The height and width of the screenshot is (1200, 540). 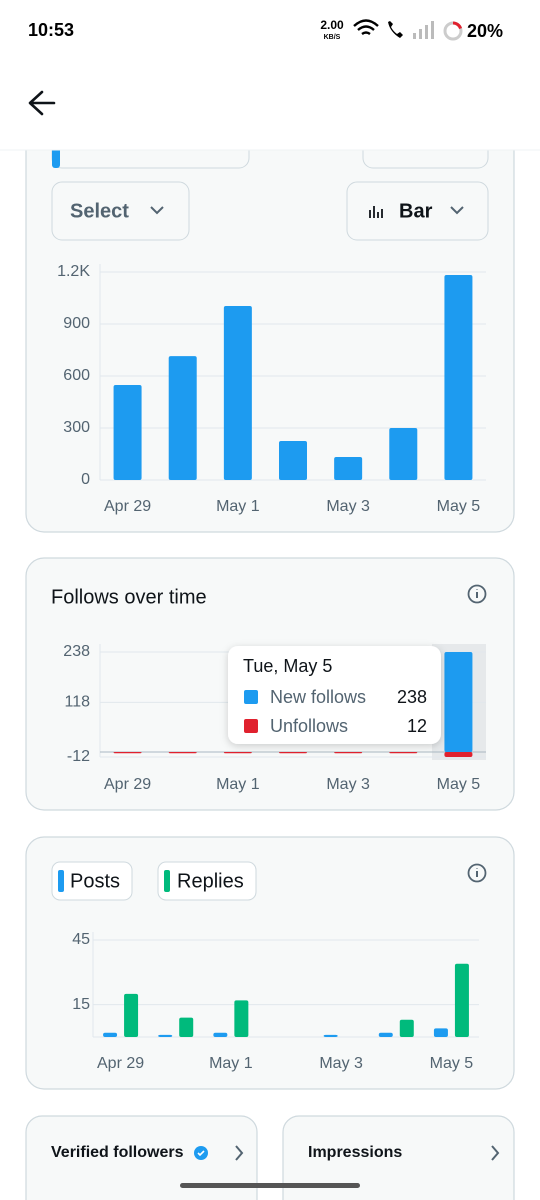 What do you see at coordinates (332, 25) in the screenshot?
I see `net-speed: 2.00` at bounding box center [332, 25].